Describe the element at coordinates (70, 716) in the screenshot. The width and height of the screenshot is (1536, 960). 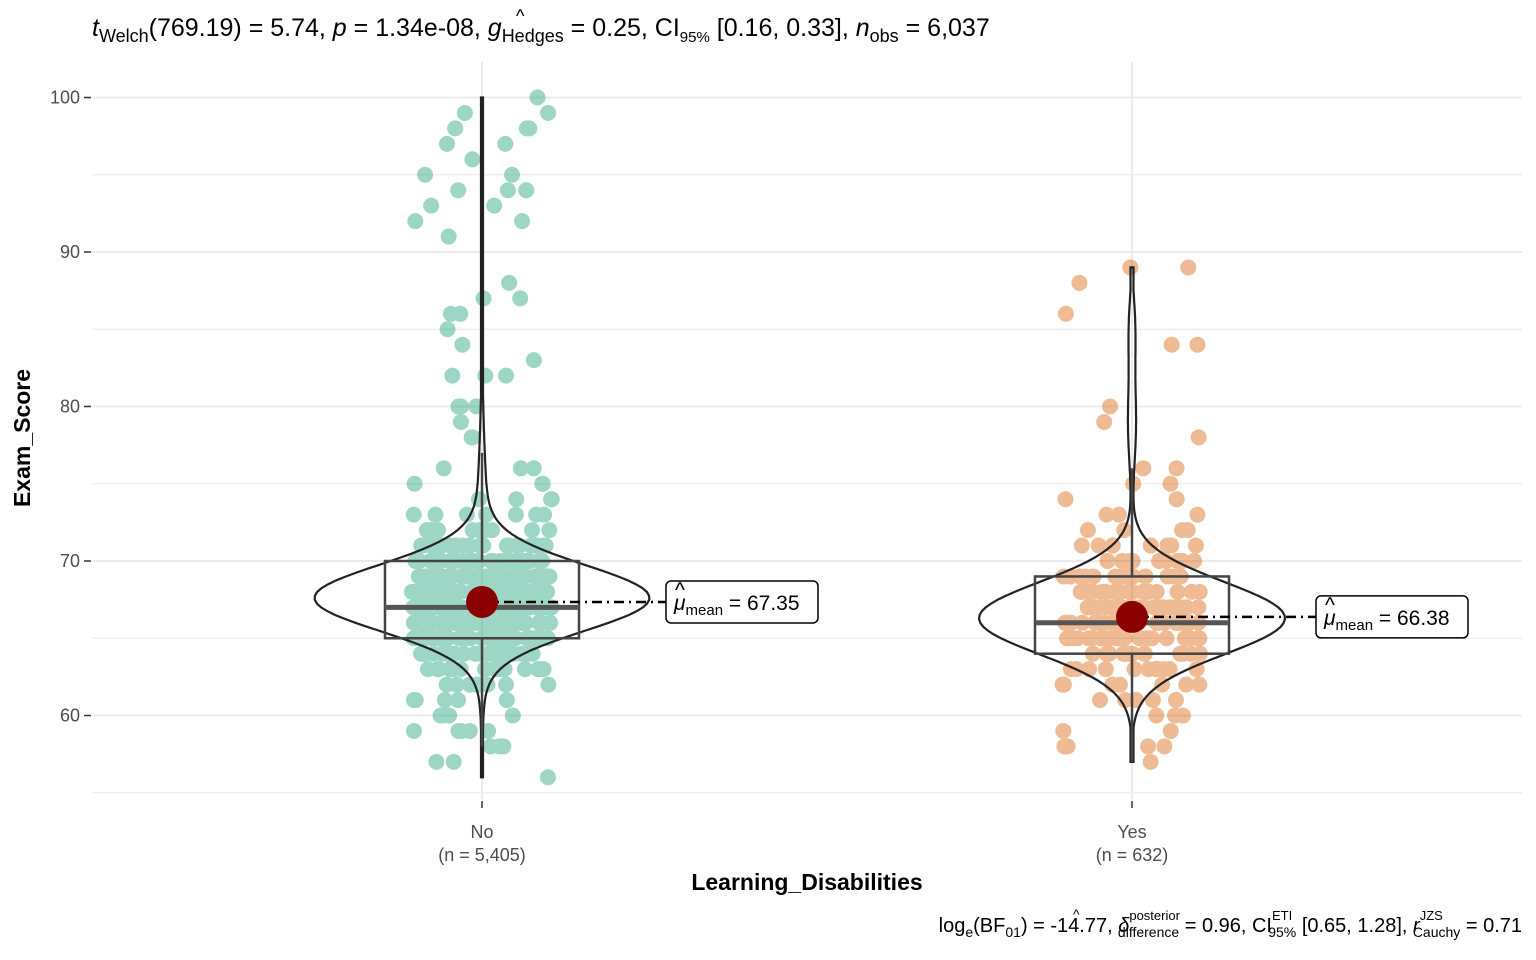
I see `y-tick-label: 60` at that location.